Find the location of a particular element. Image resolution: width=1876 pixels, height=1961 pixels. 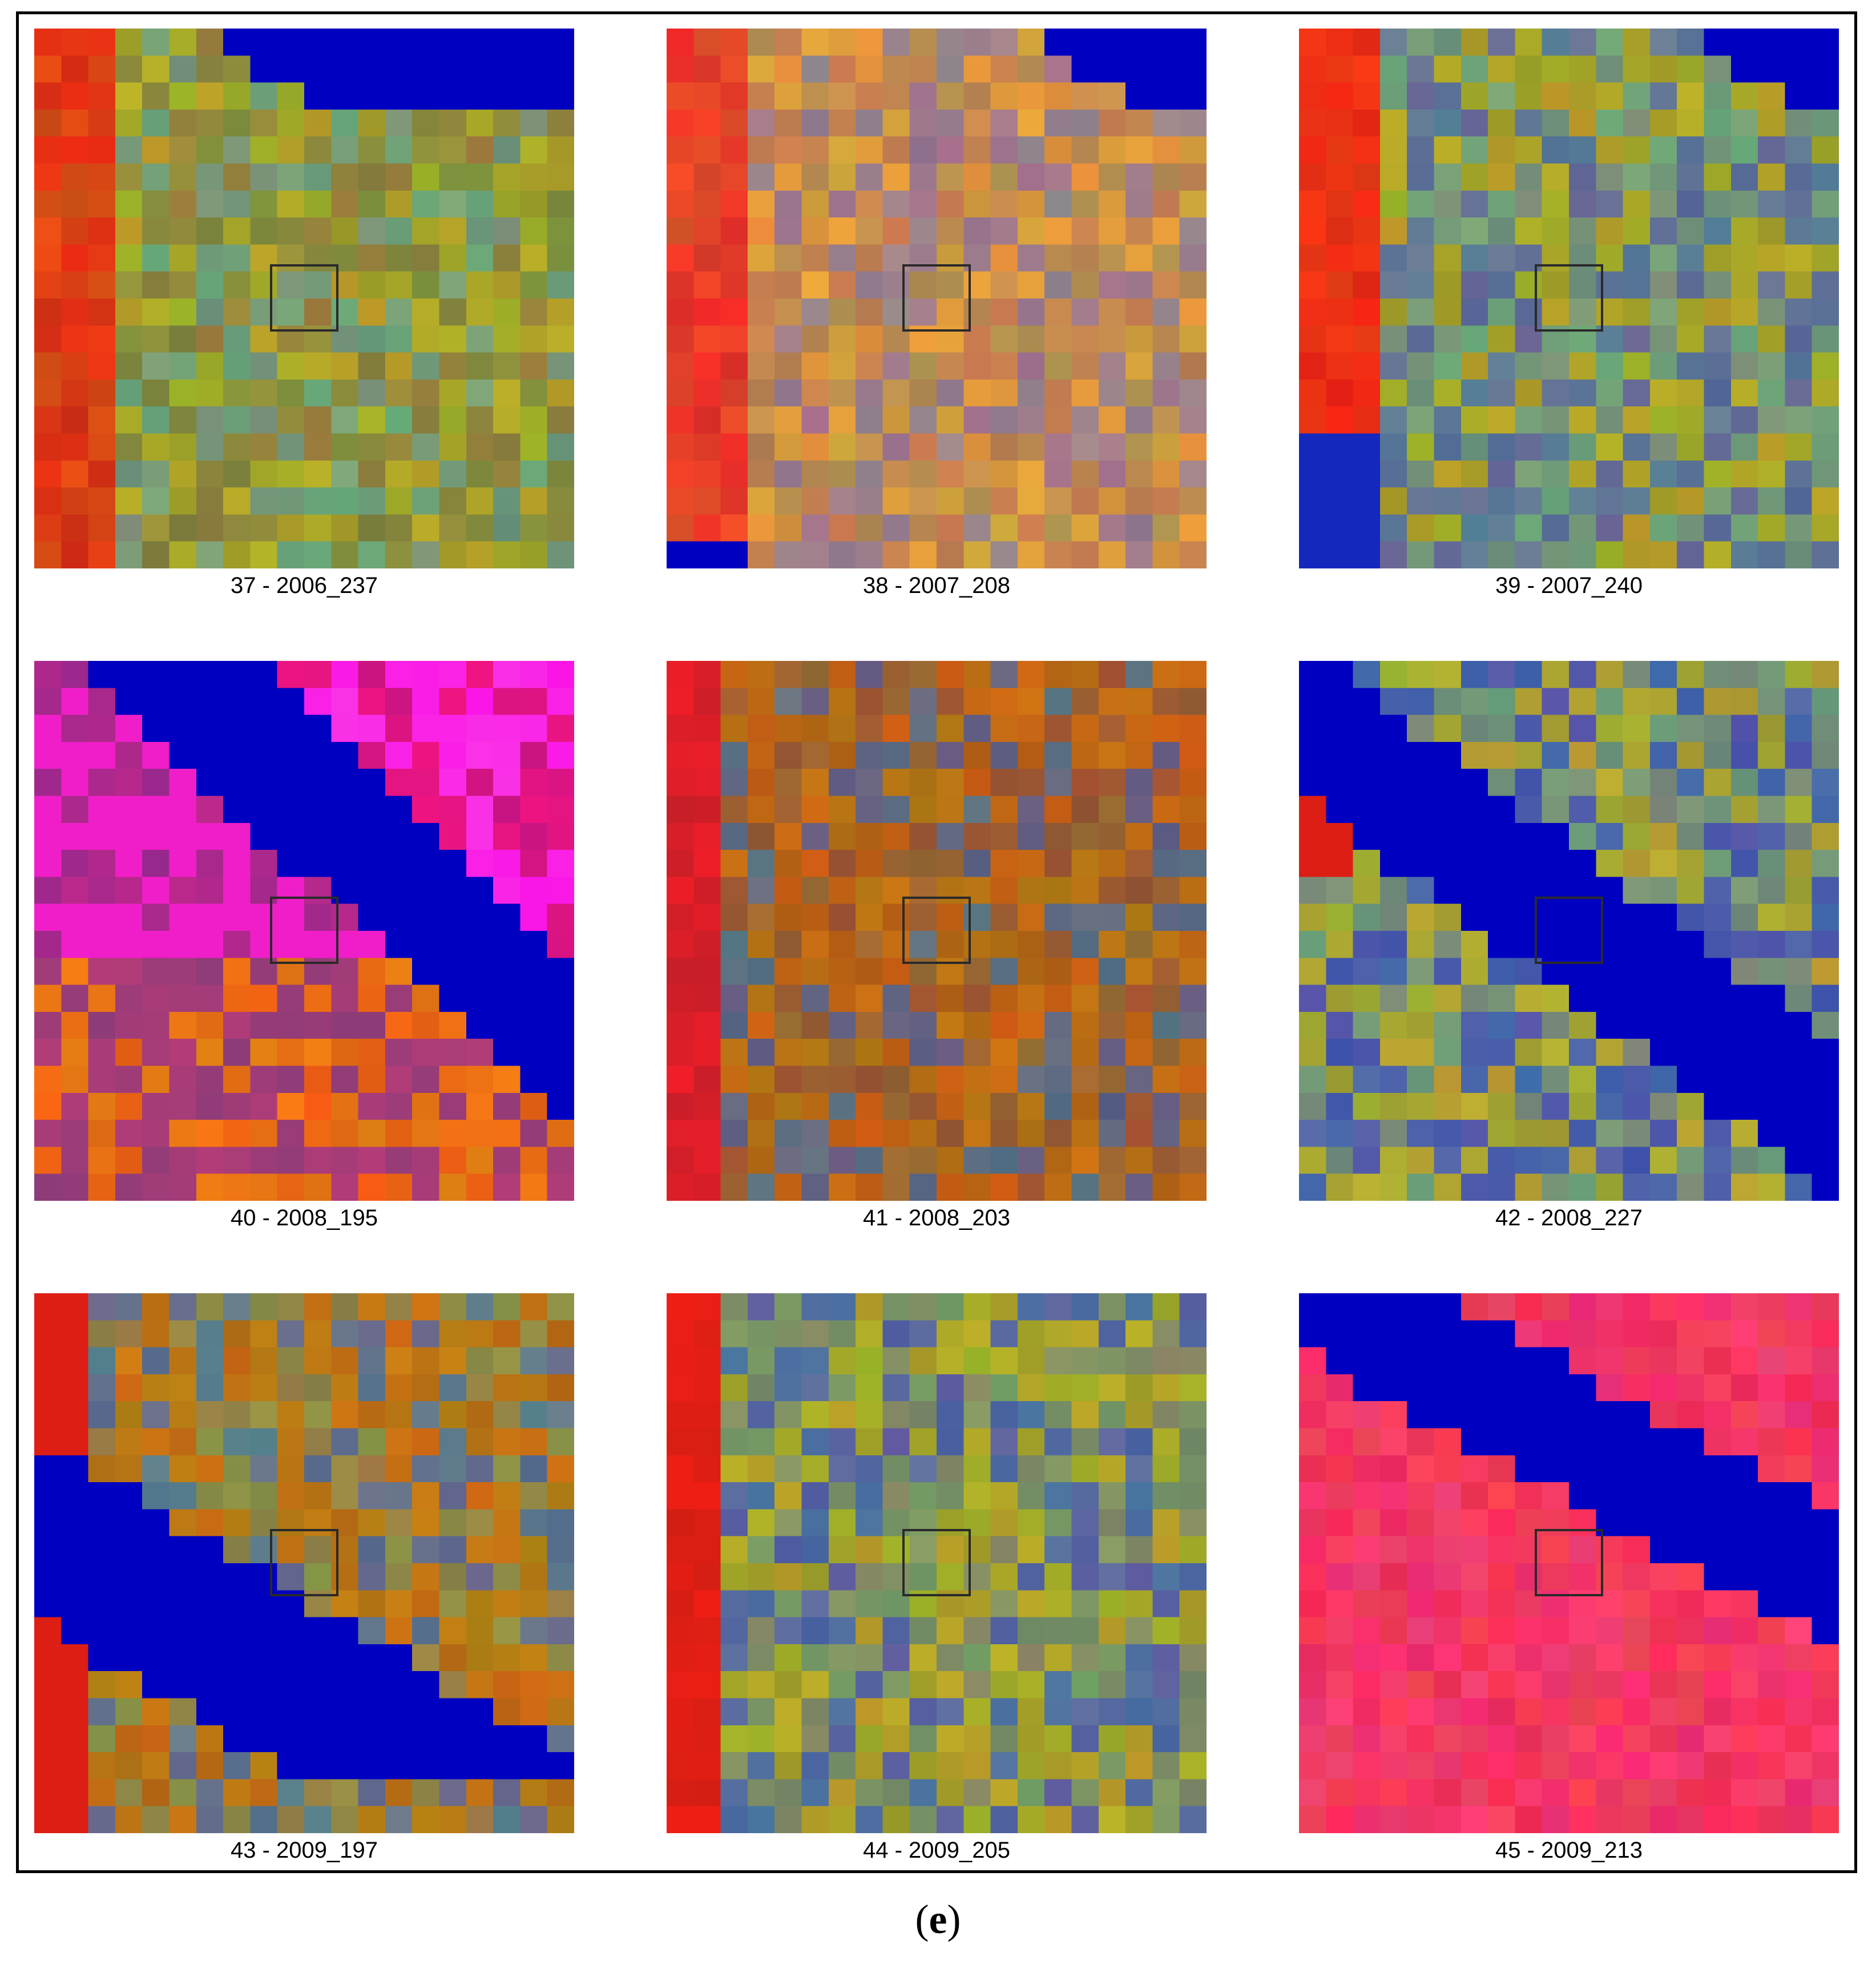

tile-caption: 40 - 2008_195 is located at coordinates (304, 1217).